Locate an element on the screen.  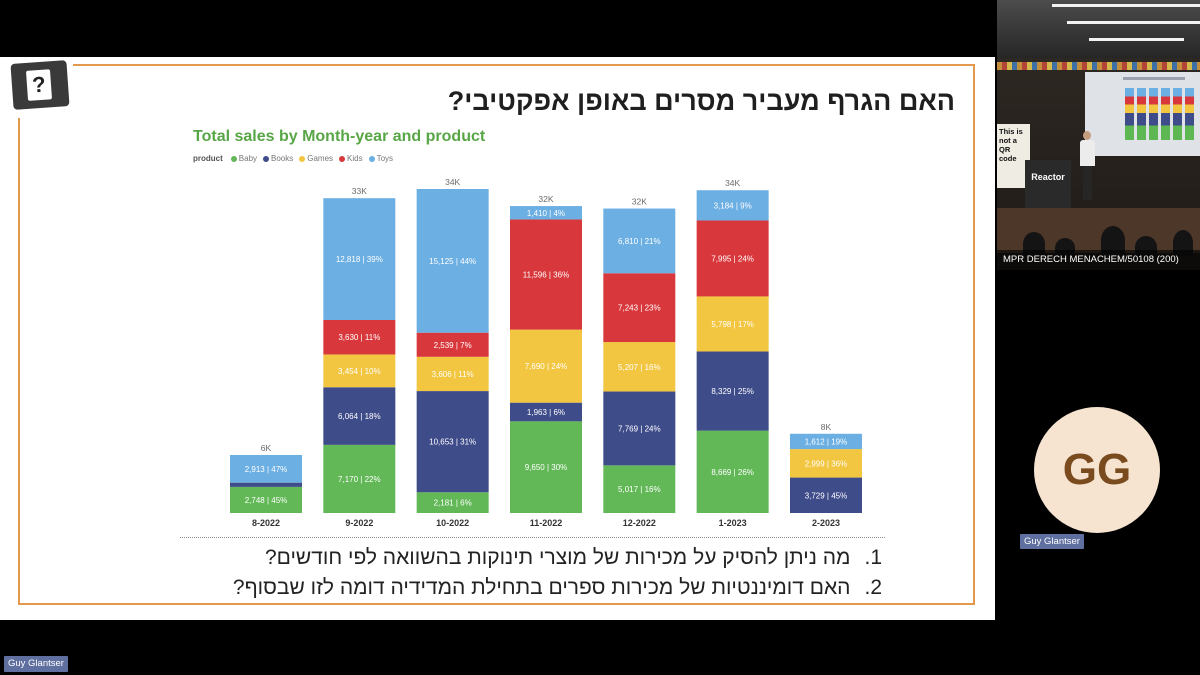
data-label: 2,999 | 36% is located at coordinates (826, 463).